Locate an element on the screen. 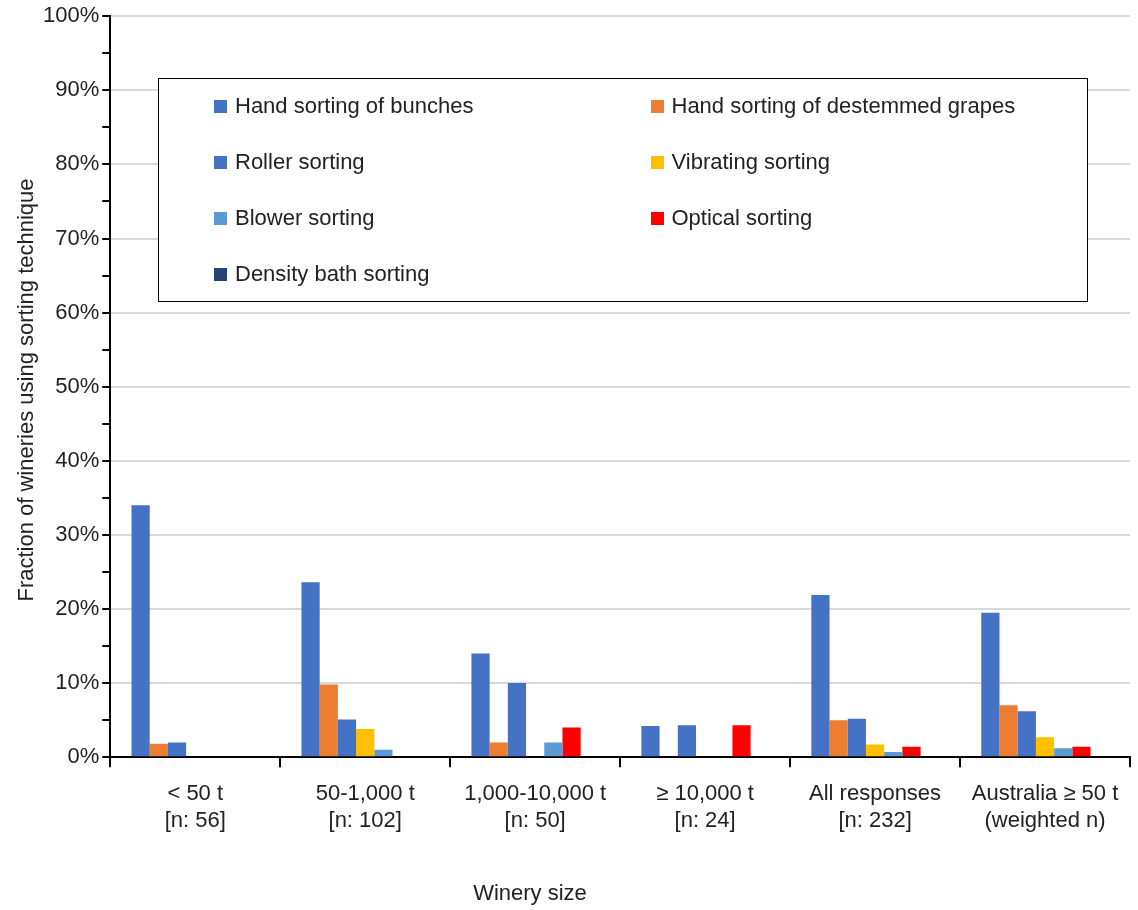 Image resolution: width=1138 pixels, height=910 pixels. x-tick-label: ≥ 10,000 t [n: 24] is located at coordinates (705, 806).